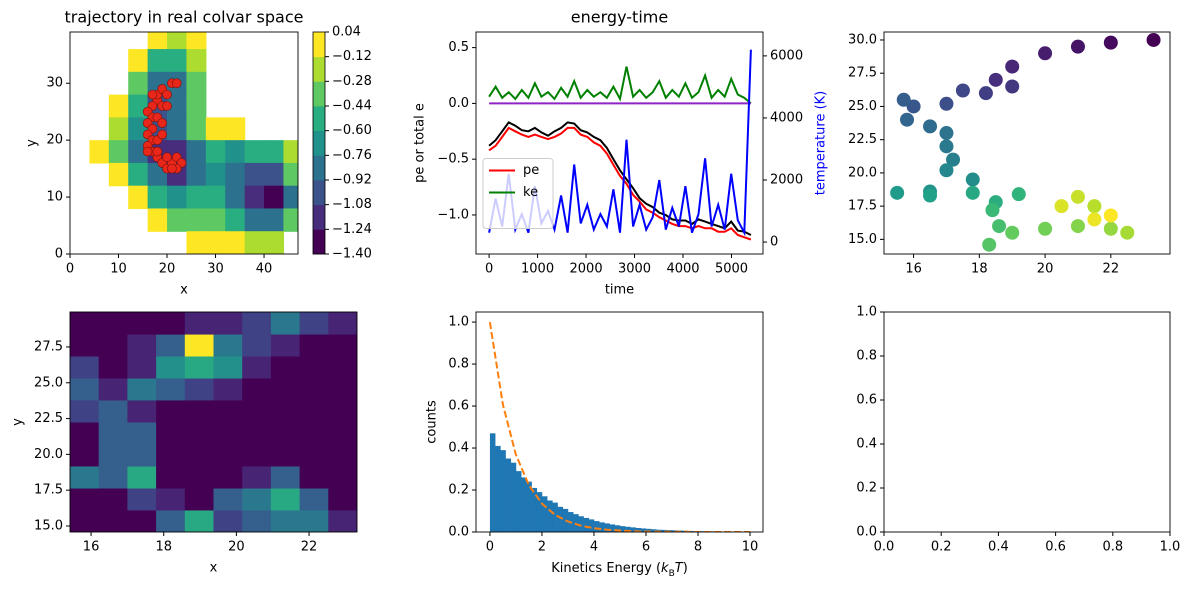  I want to click on y2-tick-label: −0.60, so click(352, 130).